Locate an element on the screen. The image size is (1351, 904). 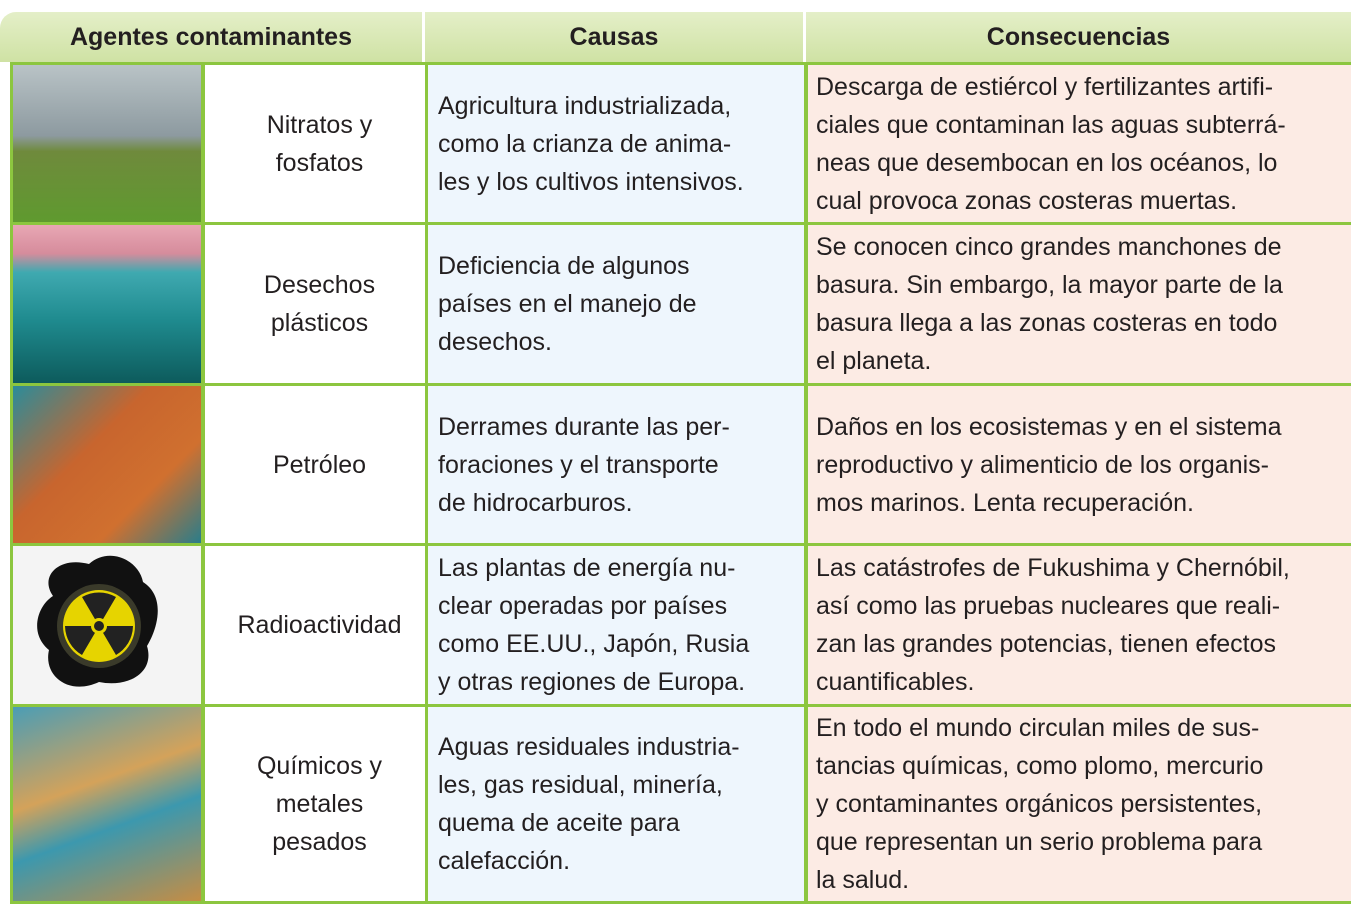
agent-cell: Químicos y metales pesados is located at coordinates (319, 804).